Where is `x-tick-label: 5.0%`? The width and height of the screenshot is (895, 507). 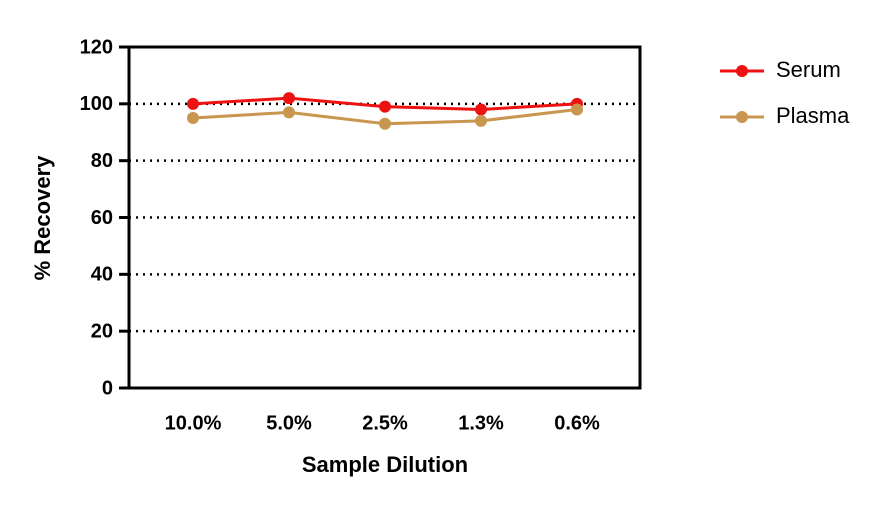 x-tick-label: 5.0% is located at coordinates (289, 423).